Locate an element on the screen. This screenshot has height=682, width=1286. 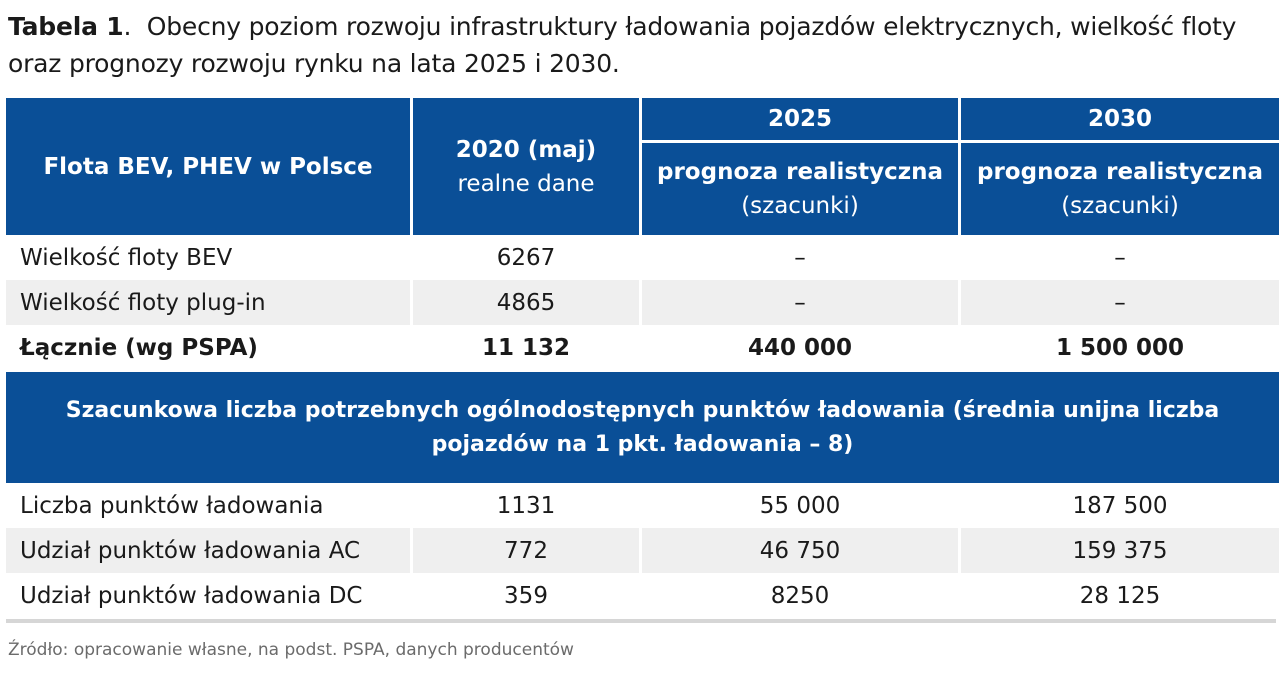
header-2020: 2020 (maj) realne dane is located at coordinates (526, 166).